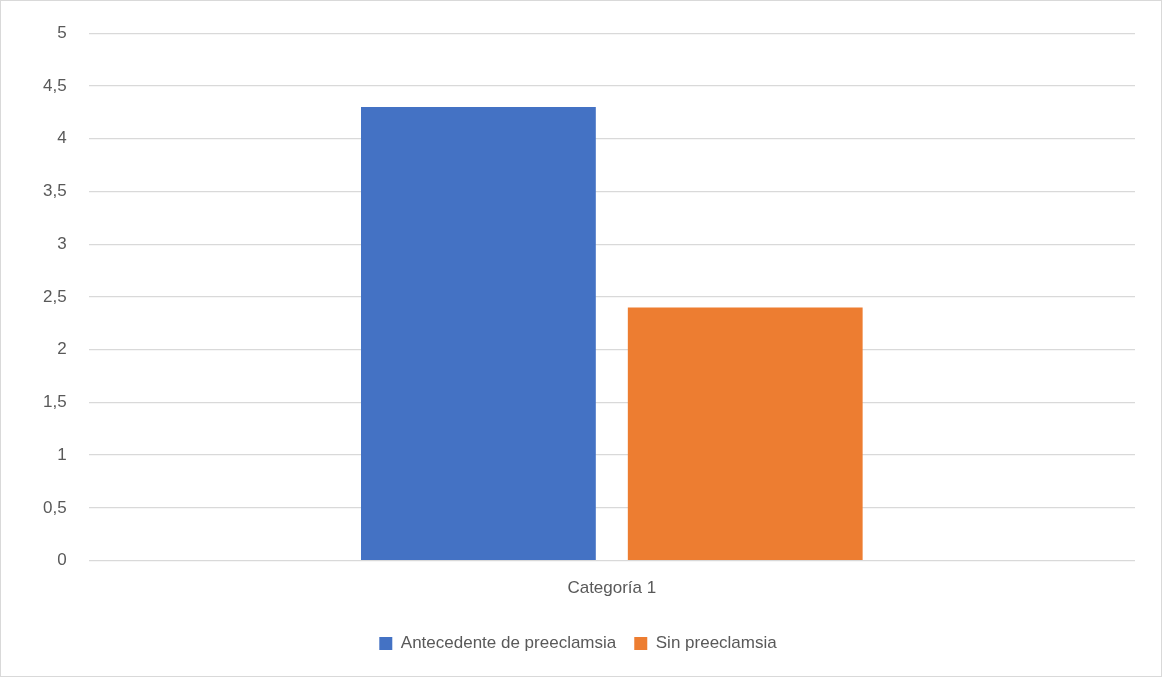 This screenshot has height=677, width=1162. What do you see at coordinates (54, 507) in the screenshot?
I see `y-tick-label: 0,5` at bounding box center [54, 507].